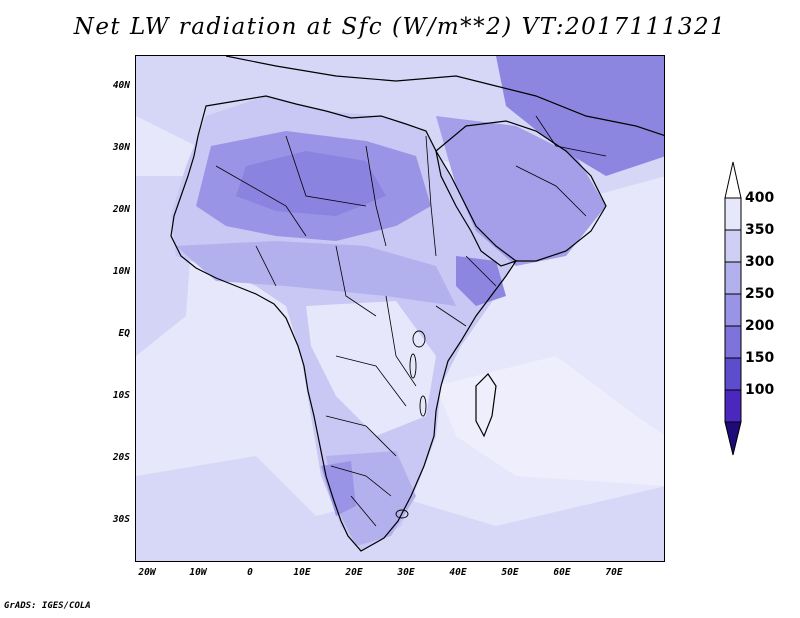 The image size is (800, 618). What do you see at coordinates (733, 180) in the screenshot?
I see `colorbar-top-arrow` at bounding box center [733, 180].